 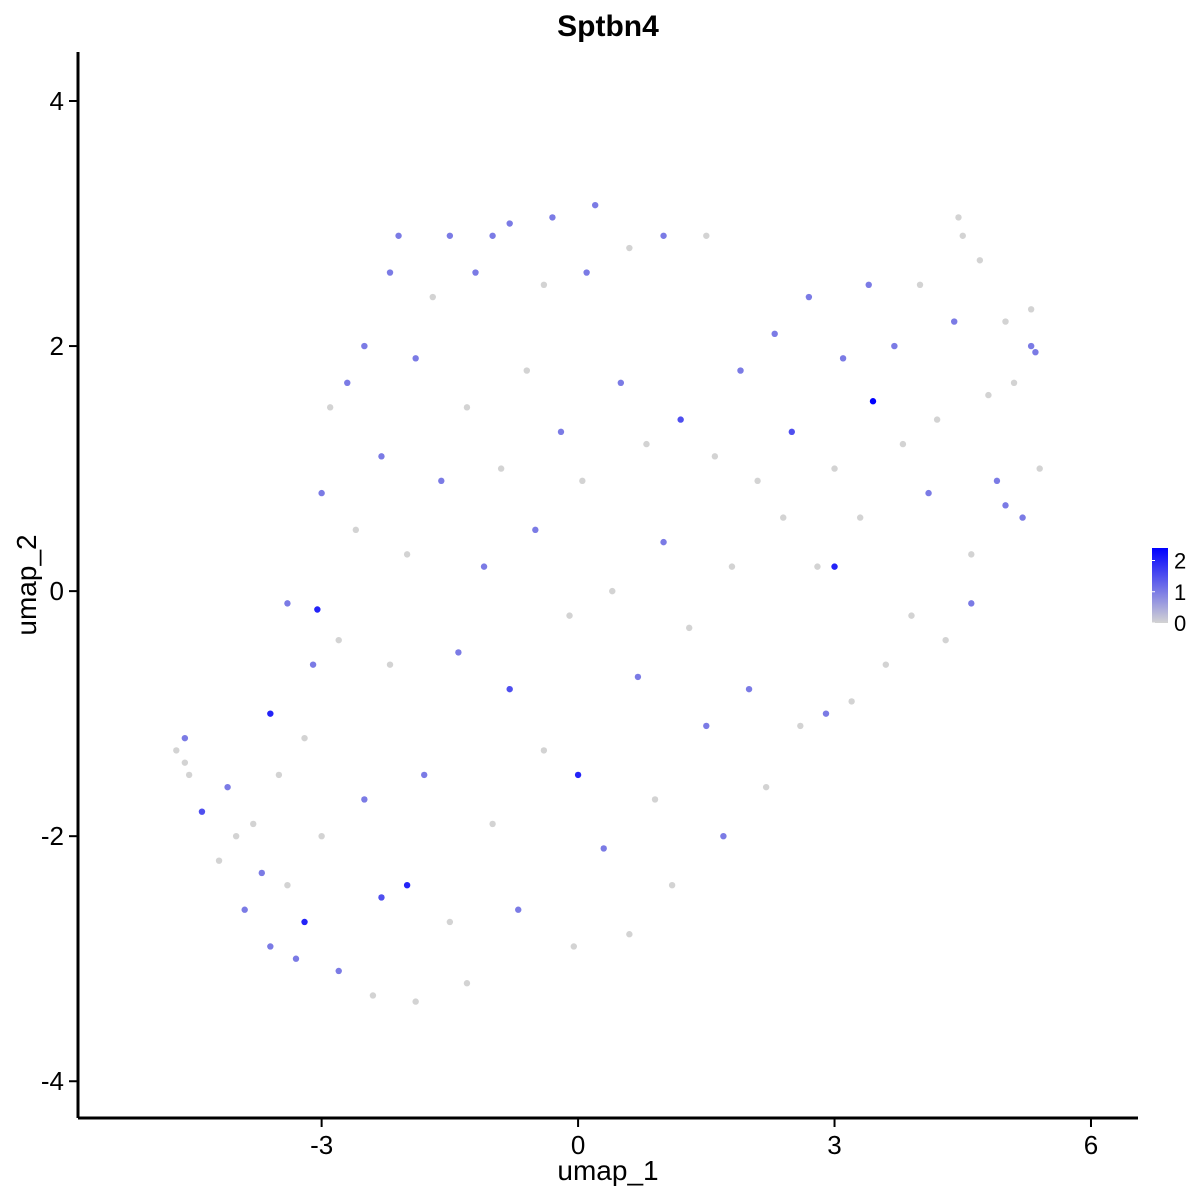 What do you see at coordinates (57, 346) in the screenshot?
I see `y-tick-label: 2` at bounding box center [57, 346].